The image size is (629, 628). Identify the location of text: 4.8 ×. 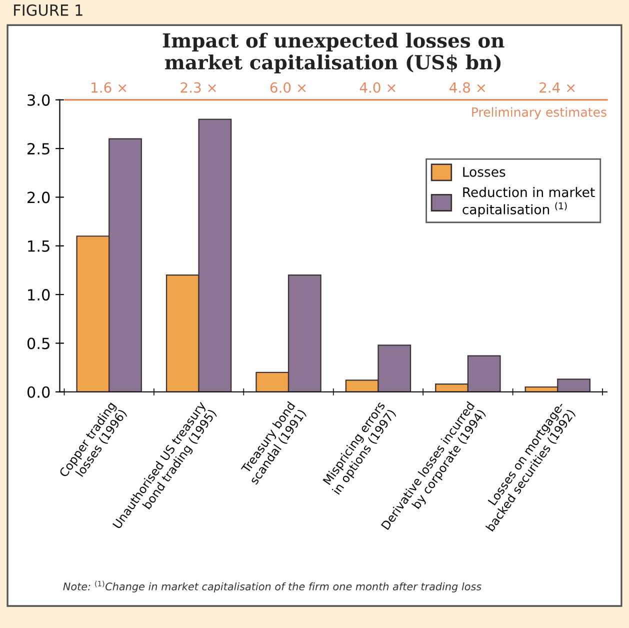
(468, 87).